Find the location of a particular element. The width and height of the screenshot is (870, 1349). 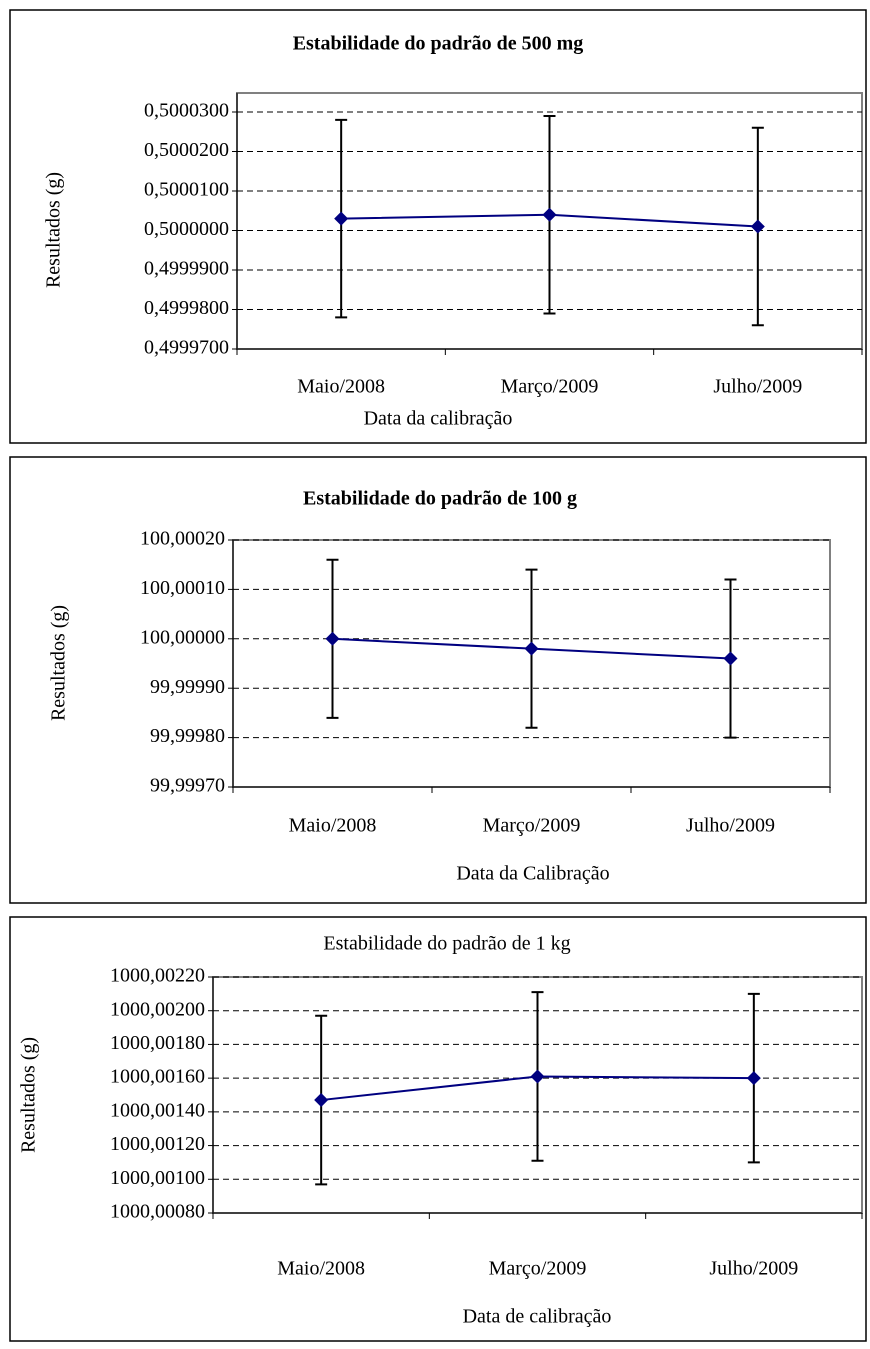

y-tick-label: 99,99970 is located at coordinates (187, 786).